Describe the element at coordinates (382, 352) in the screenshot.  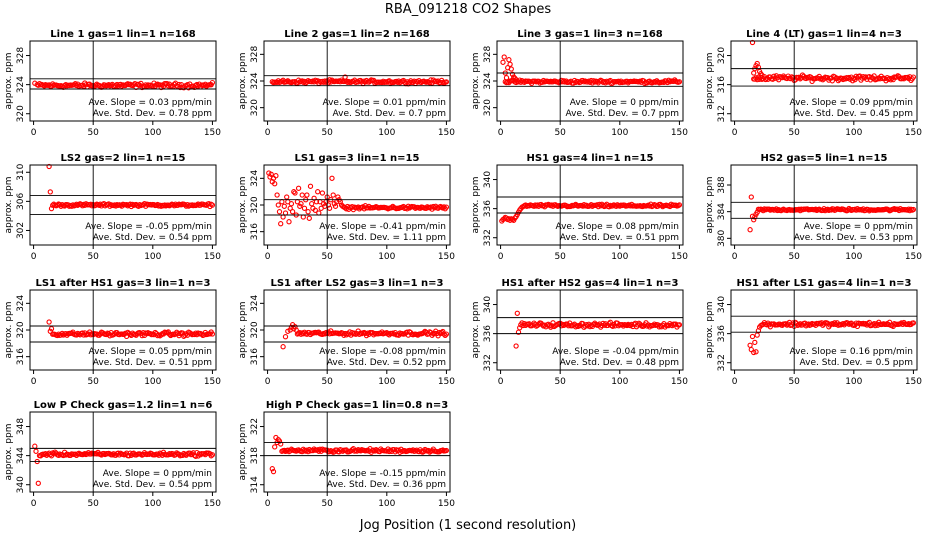
I see `slope-annotation: Ave. Slope = -0.08 ppm/min` at that location.